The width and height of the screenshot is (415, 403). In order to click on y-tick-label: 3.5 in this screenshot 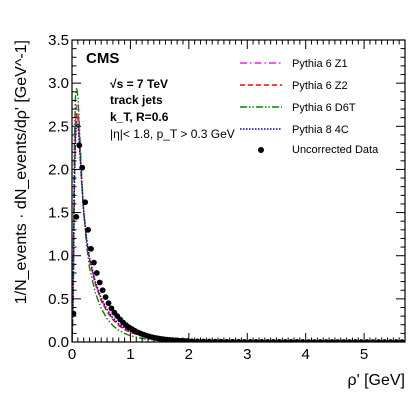, I will do `click(58, 40)`.